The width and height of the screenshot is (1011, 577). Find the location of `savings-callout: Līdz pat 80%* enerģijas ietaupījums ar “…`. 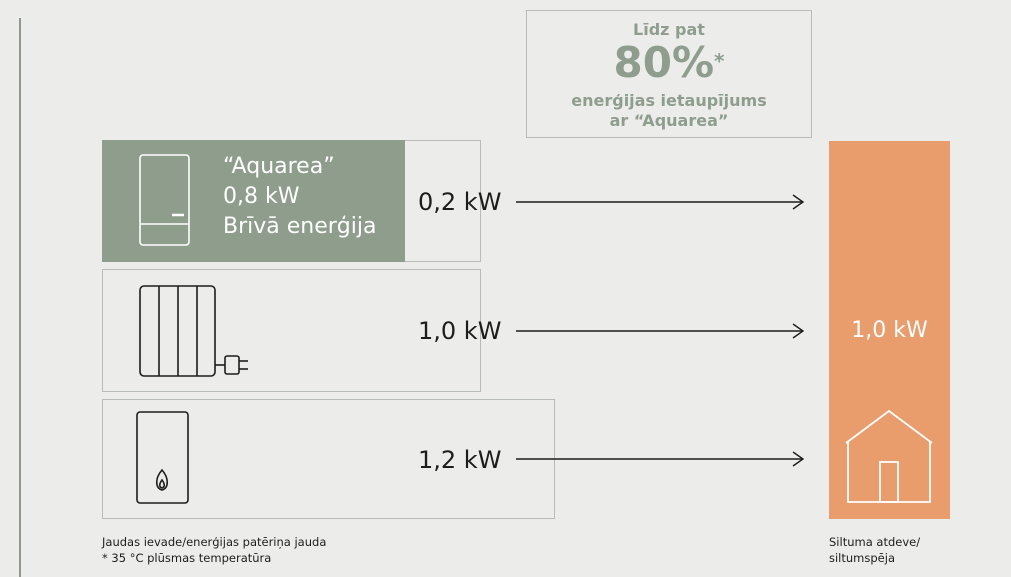

savings-callout: Līdz pat 80%* enerģijas ietaupījums ar “… is located at coordinates (669, 74).